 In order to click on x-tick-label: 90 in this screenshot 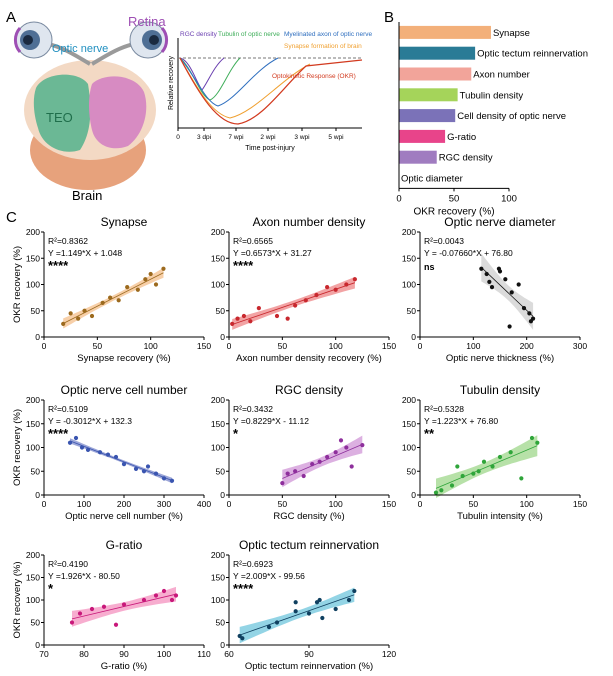, I will do `click(309, 654)`.